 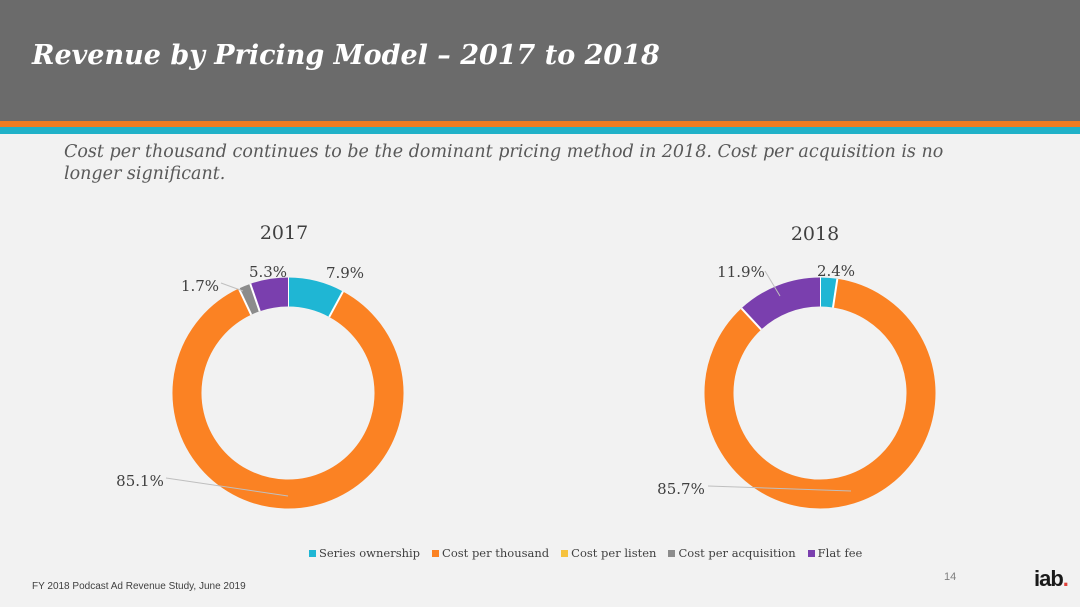 I want to click on data-label: 85.7%, so click(x=681, y=489).